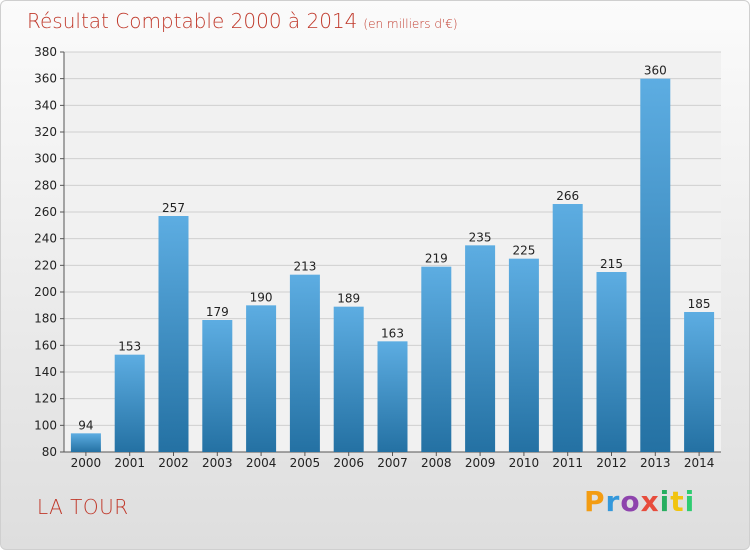 Image resolution: width=750 pixels, height=550 pixels. Describe the element at coordinates (567, 463) in the screenshot. I see `x-tick-label-2011: 2011` at that location.